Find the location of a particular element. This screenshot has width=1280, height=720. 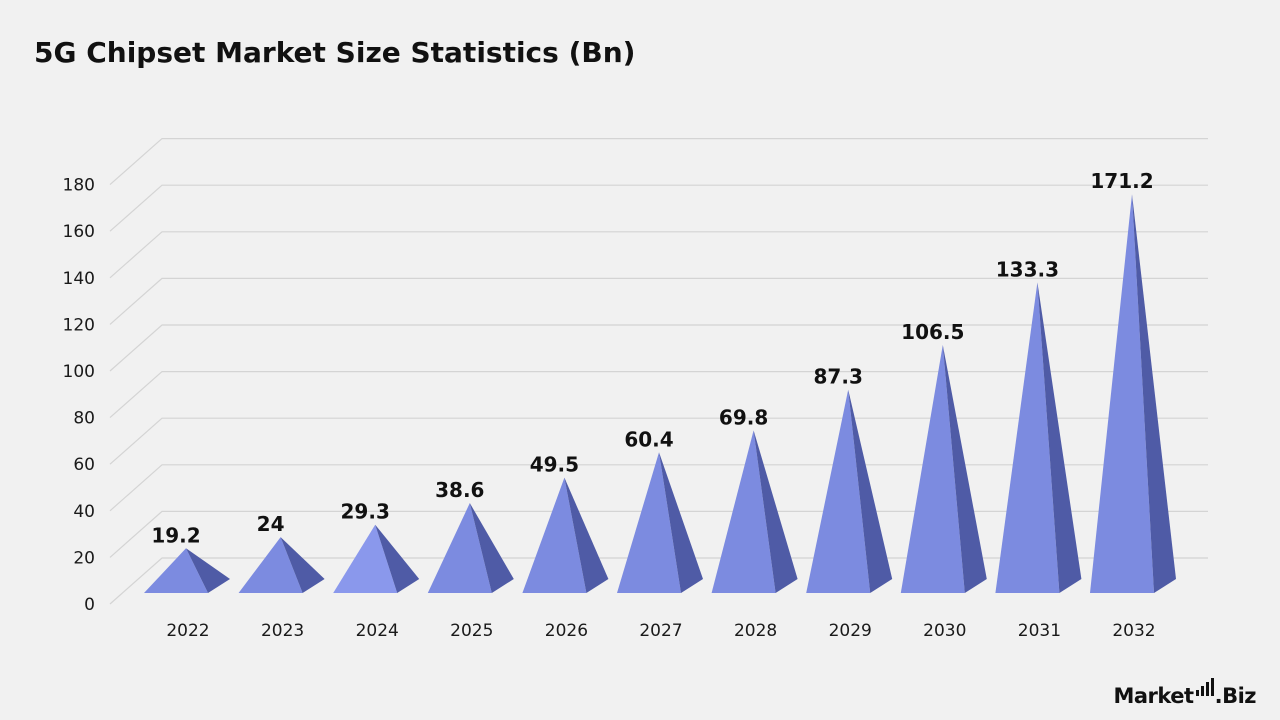

x-tick-label: 2022 is located at coordinates (187, 631).